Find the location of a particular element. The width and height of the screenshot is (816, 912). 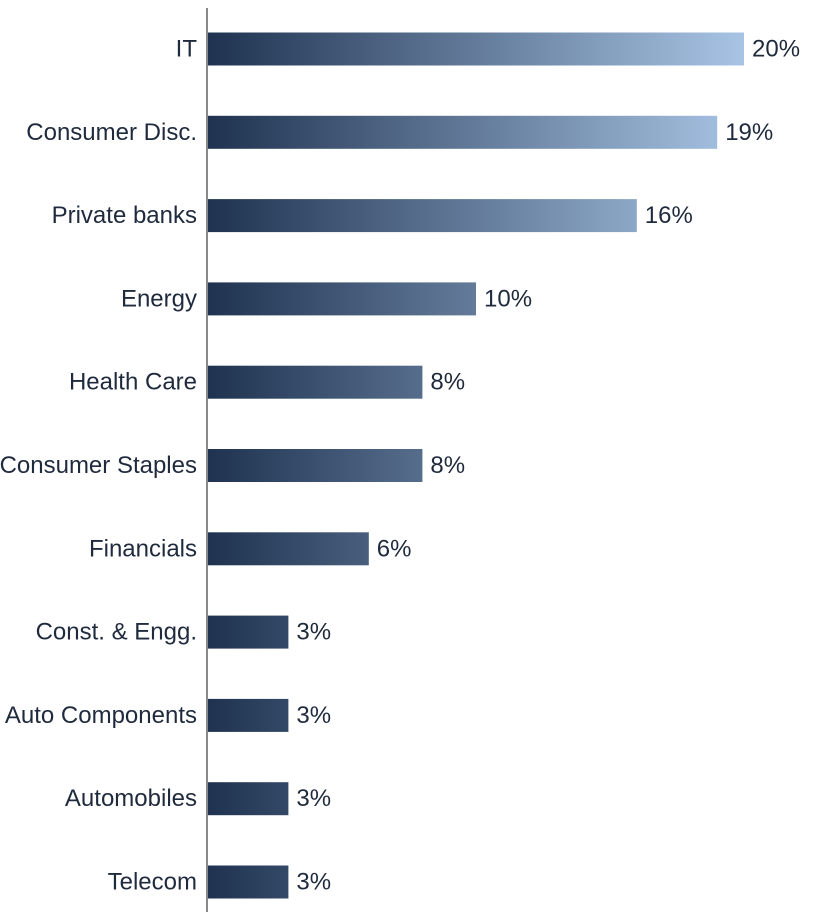

bar-financials is located at coordinates (288, 549).